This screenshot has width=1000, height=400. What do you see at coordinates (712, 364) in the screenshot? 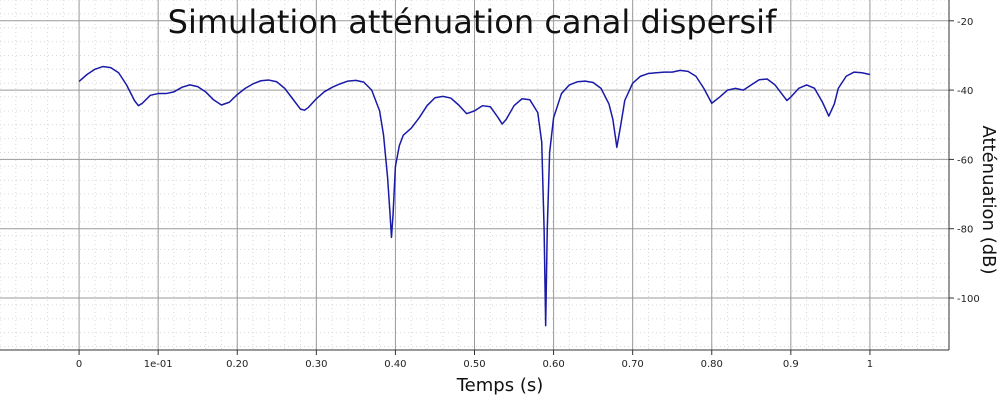
I see `x-tick-label: 0.80` at bounding box center [712, 364].